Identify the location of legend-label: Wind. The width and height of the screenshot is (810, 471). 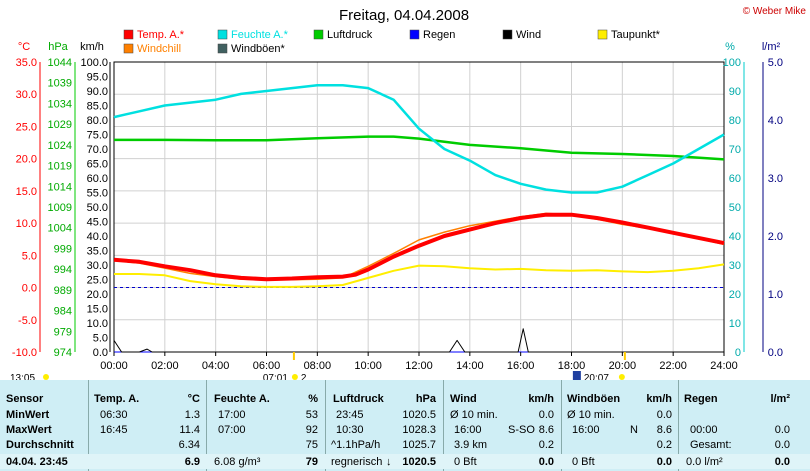
(528, 35).